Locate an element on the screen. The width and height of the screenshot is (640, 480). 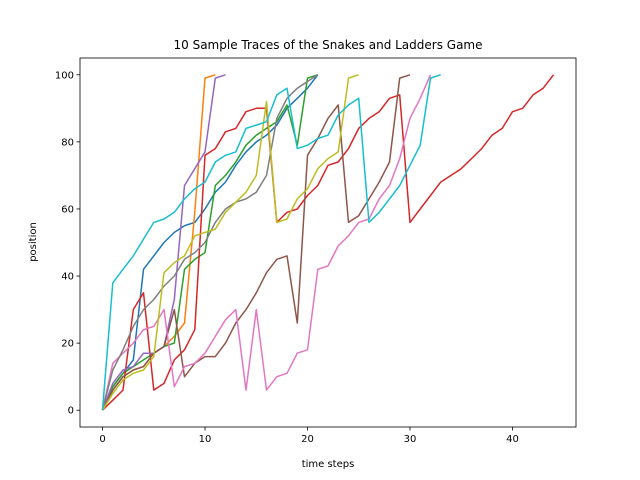
y-tick-label: 40 is located at coordinates (67, 277).